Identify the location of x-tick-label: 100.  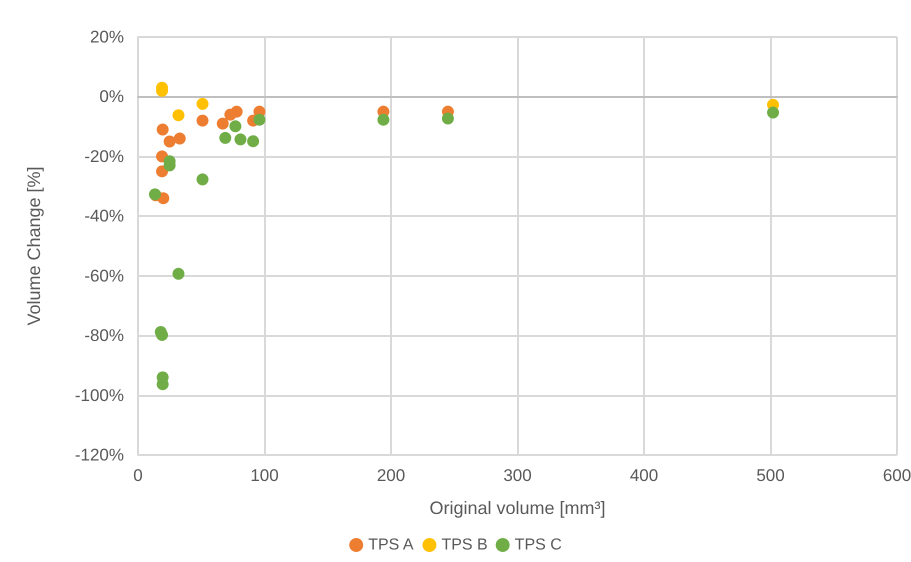
(264, 475).